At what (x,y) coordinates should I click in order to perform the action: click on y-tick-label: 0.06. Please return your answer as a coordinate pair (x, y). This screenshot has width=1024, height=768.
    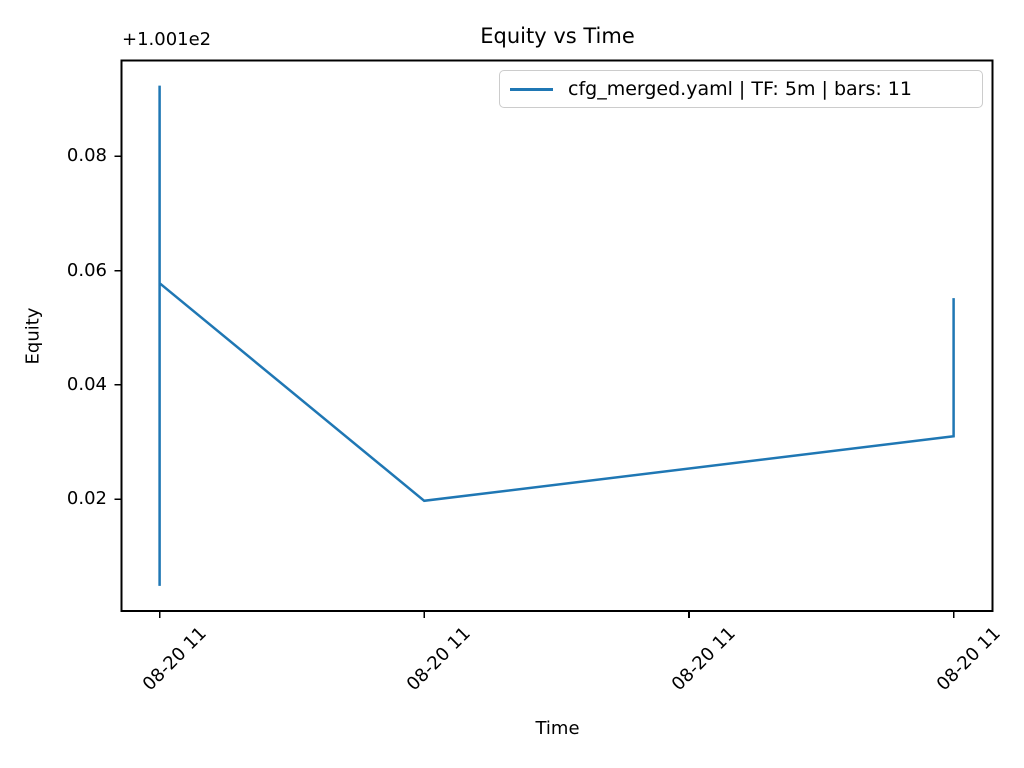
    Looking at the image, I should click on (86, 270).